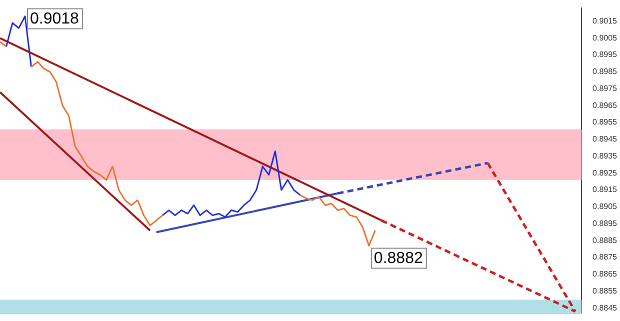 The image size is (620, 321). What do you see at coordinates (605, 139) in the screenshot?
I see `y-tick-label: 0.8945` at bounding box center [605, 139].